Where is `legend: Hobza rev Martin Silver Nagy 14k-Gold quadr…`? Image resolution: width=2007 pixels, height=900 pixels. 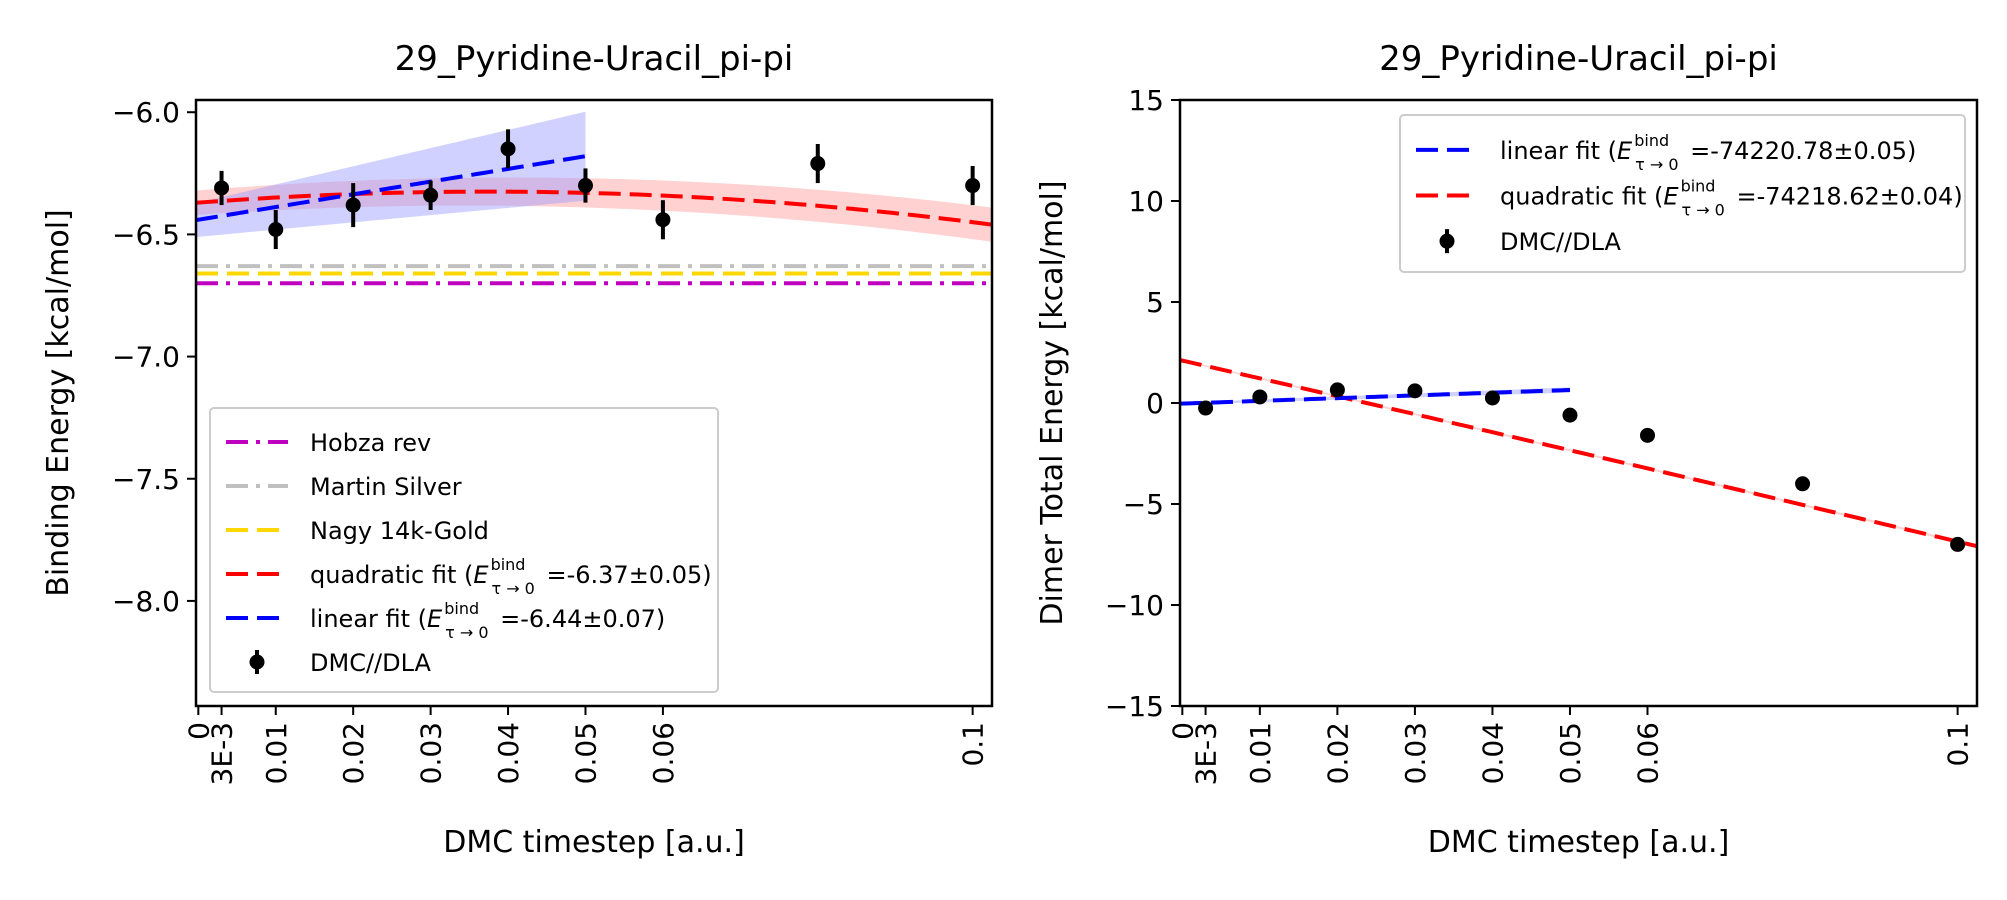
legend: Hobza rev Martin Silver Nagy 14k-Gold quadr… is located at coordinates (464, 550).